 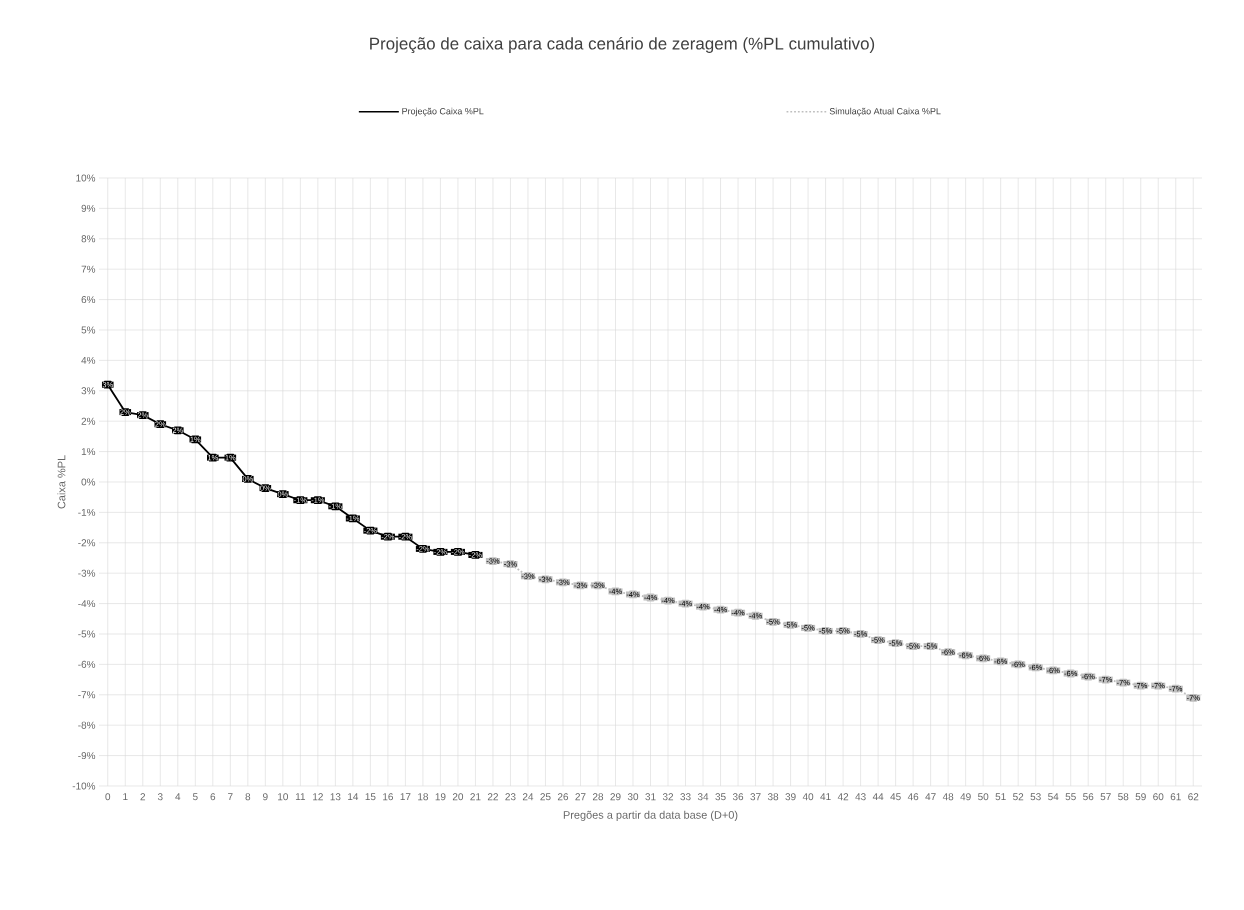 What do you see at coordinates (265, 797) in the screenshot?
I see `x-tick-label: 9` at bounding box center [265, 797].